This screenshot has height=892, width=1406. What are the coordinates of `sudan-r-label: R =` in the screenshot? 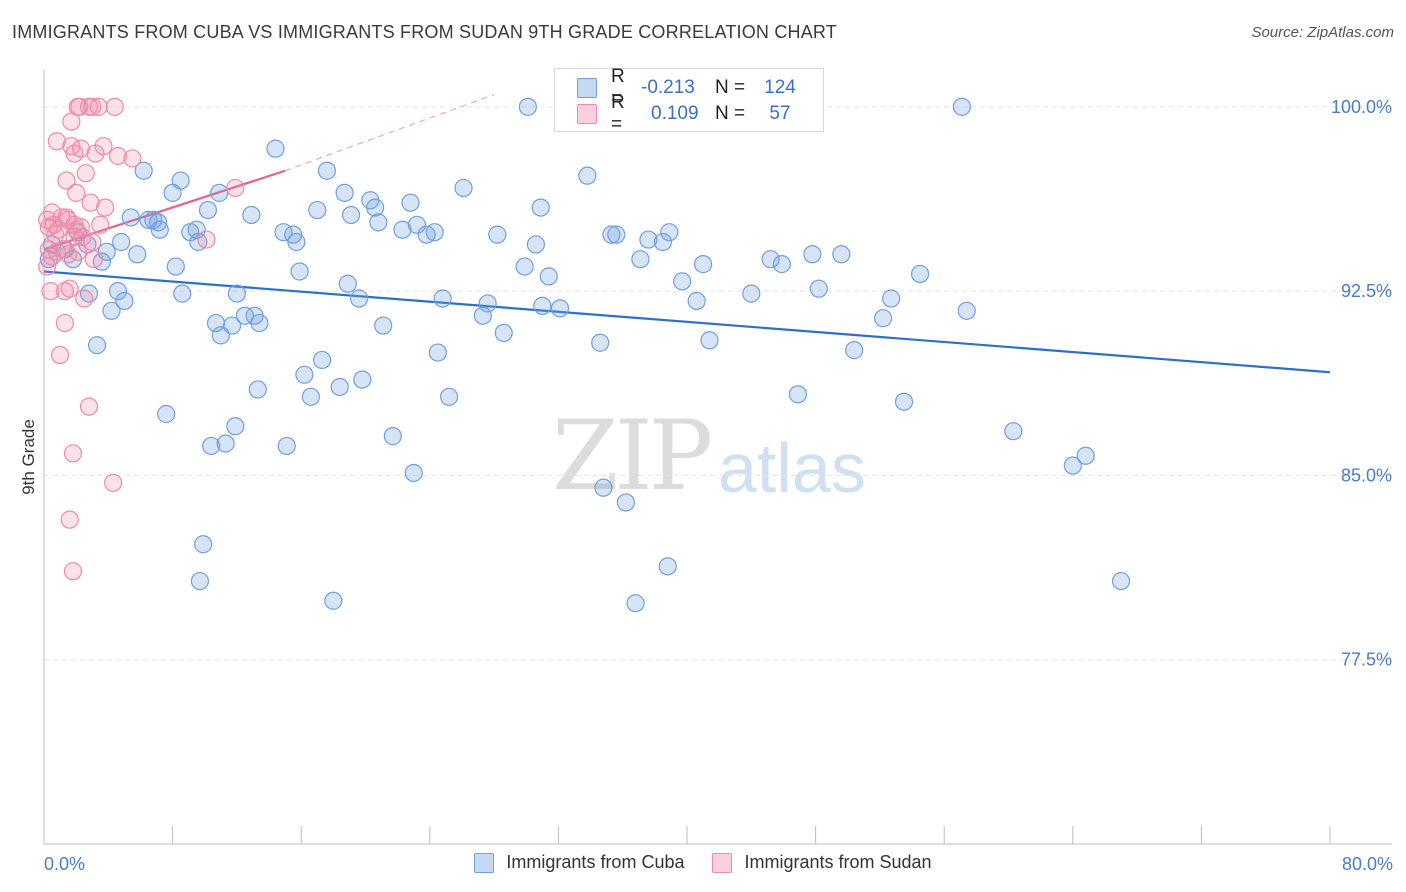 It's located at (618, 113).